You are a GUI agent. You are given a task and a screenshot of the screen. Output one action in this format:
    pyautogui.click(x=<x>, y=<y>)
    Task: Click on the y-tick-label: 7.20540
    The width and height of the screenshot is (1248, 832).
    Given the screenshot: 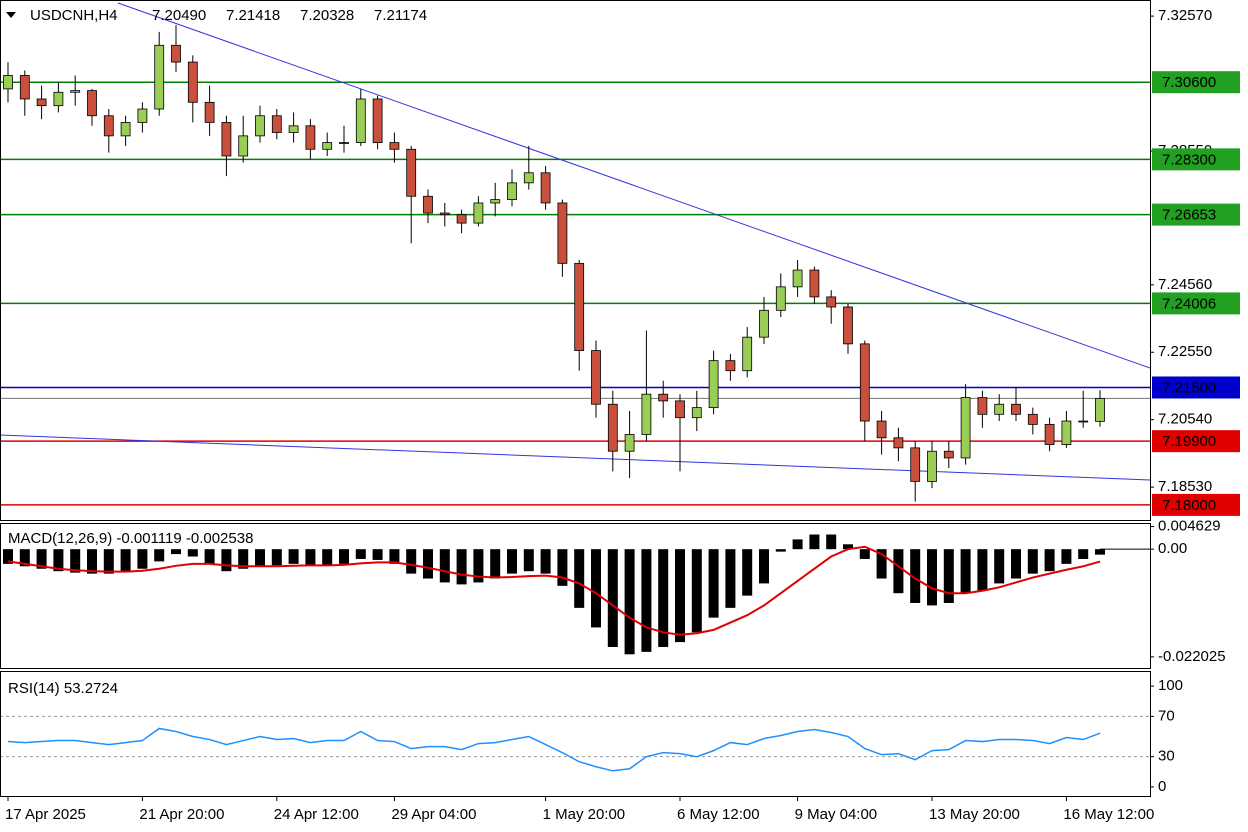 What is the action you would take?
    pyautogui.click(x=1185, y=419)
    